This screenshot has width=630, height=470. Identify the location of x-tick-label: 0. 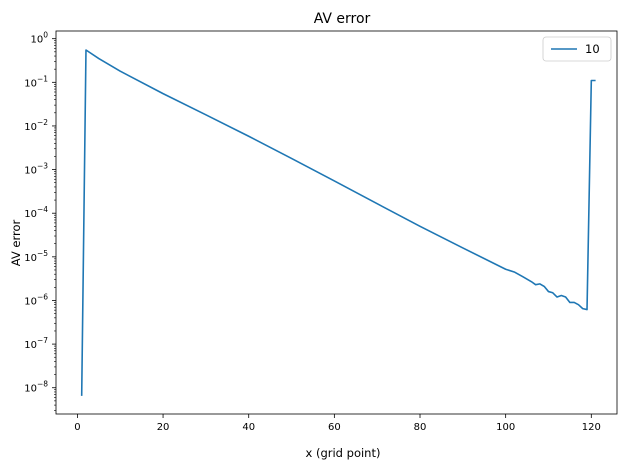
(77, 427).